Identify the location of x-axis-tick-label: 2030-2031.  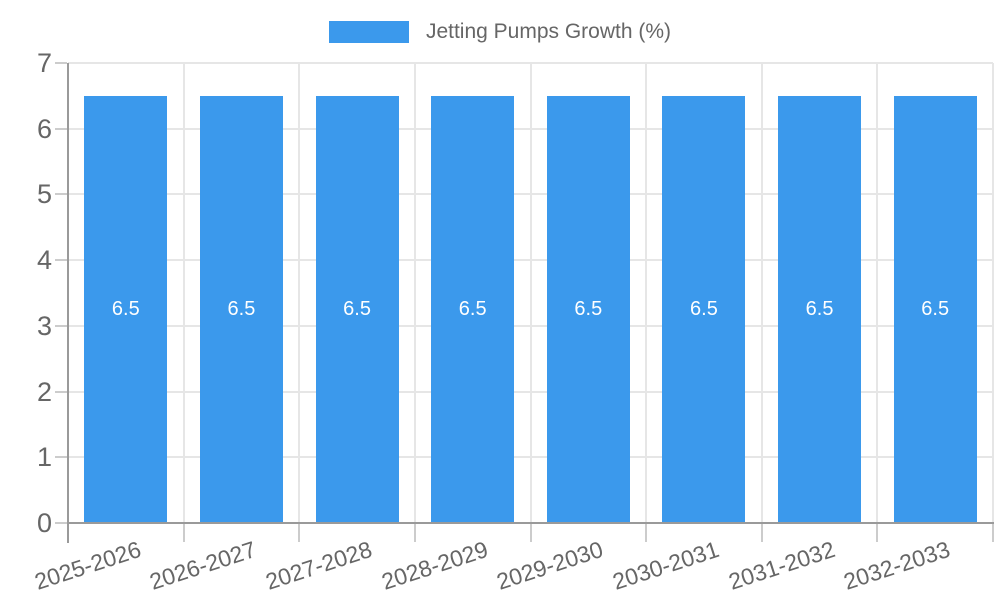
(665, 565).